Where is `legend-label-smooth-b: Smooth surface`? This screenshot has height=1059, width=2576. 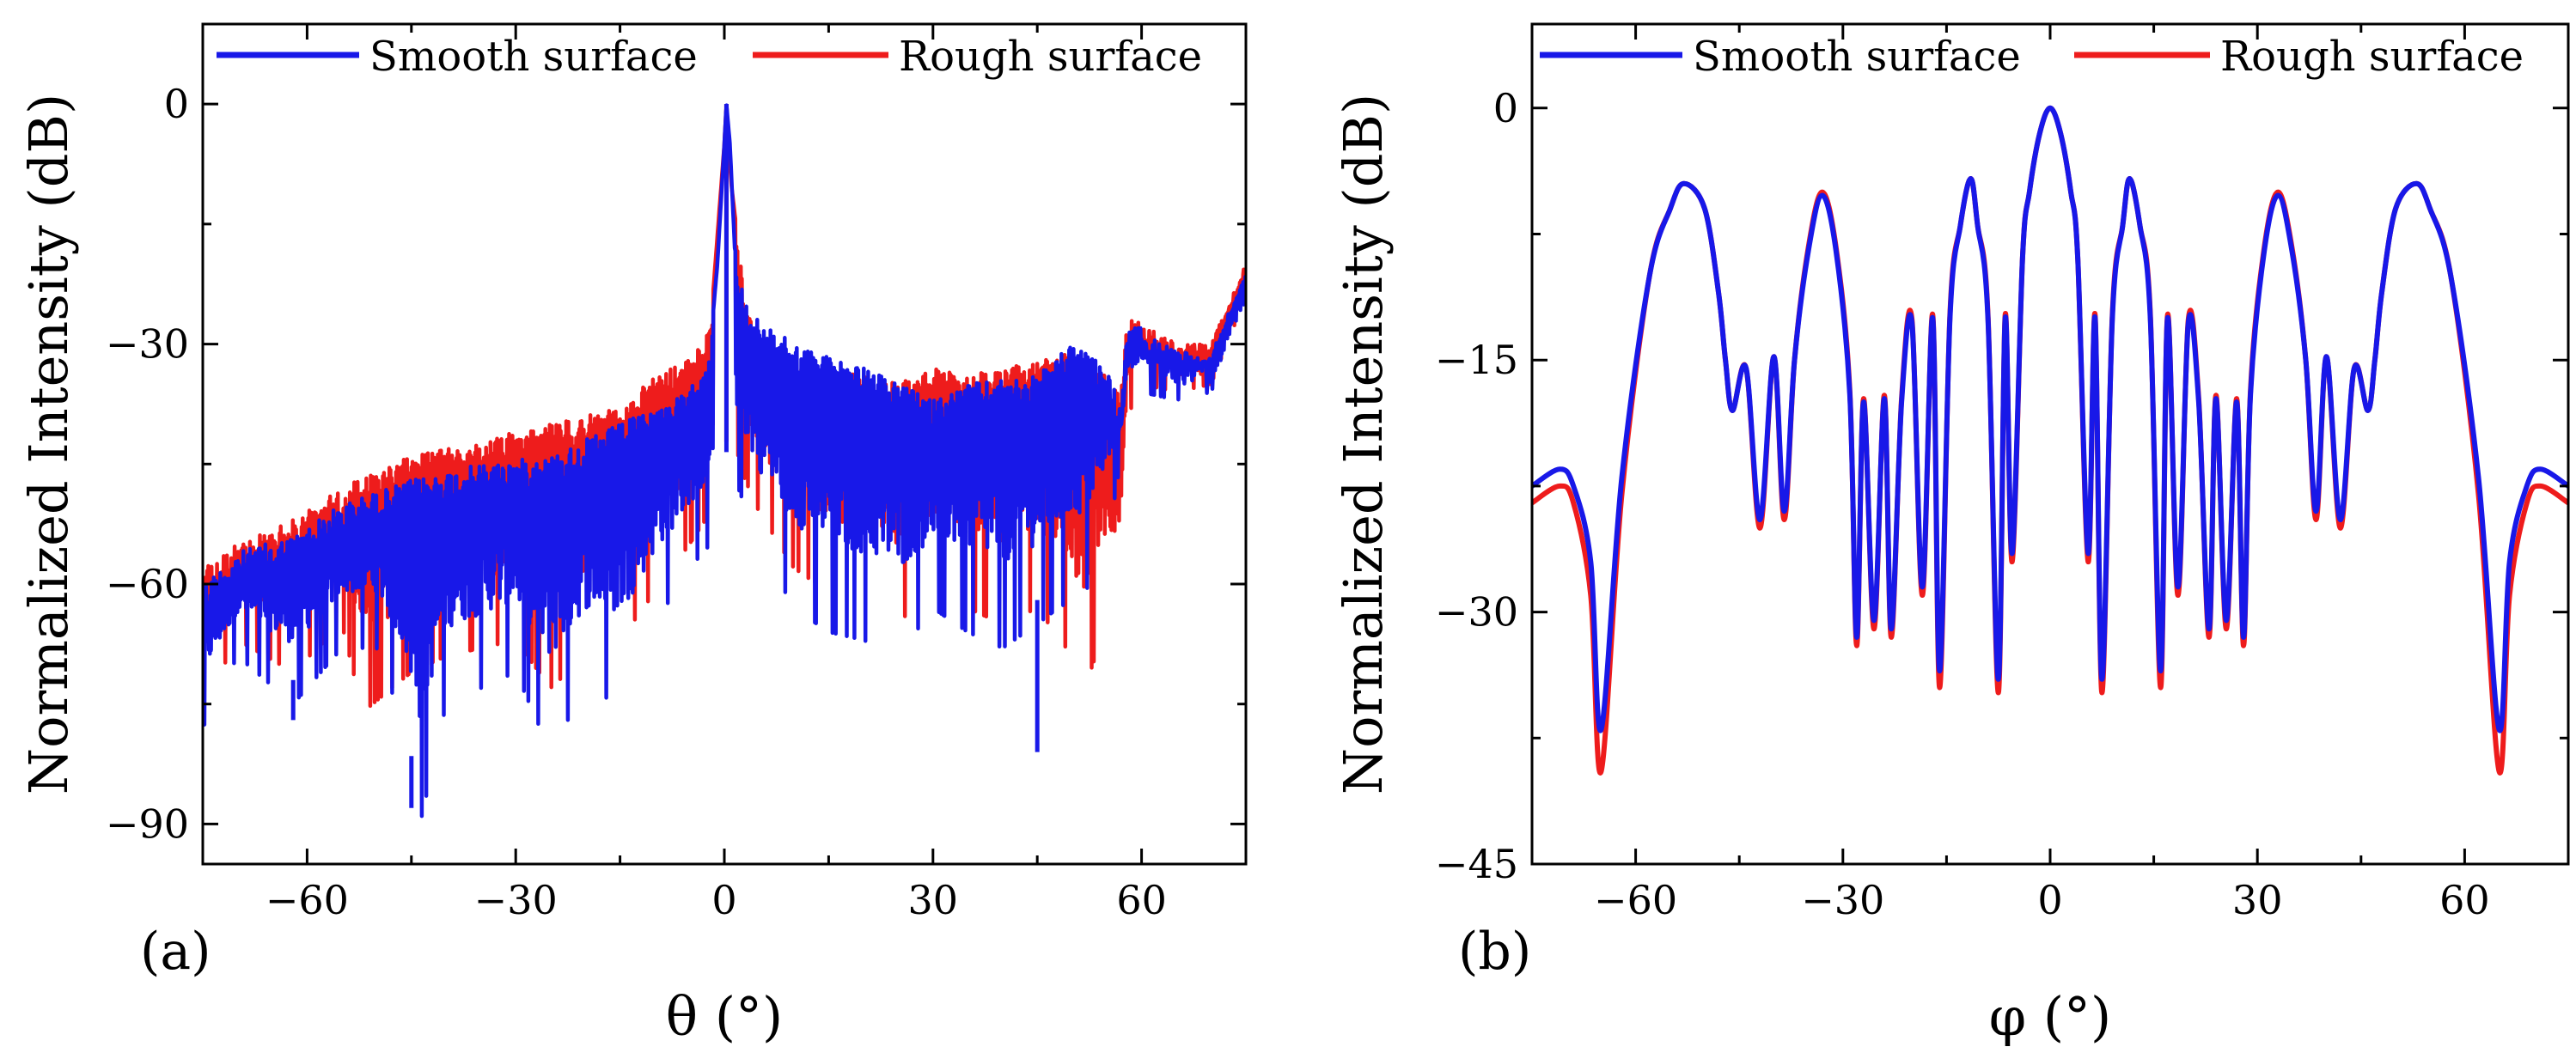 legend-label-smooth-b: Smooth surface is located at coordinates (1857, 57).